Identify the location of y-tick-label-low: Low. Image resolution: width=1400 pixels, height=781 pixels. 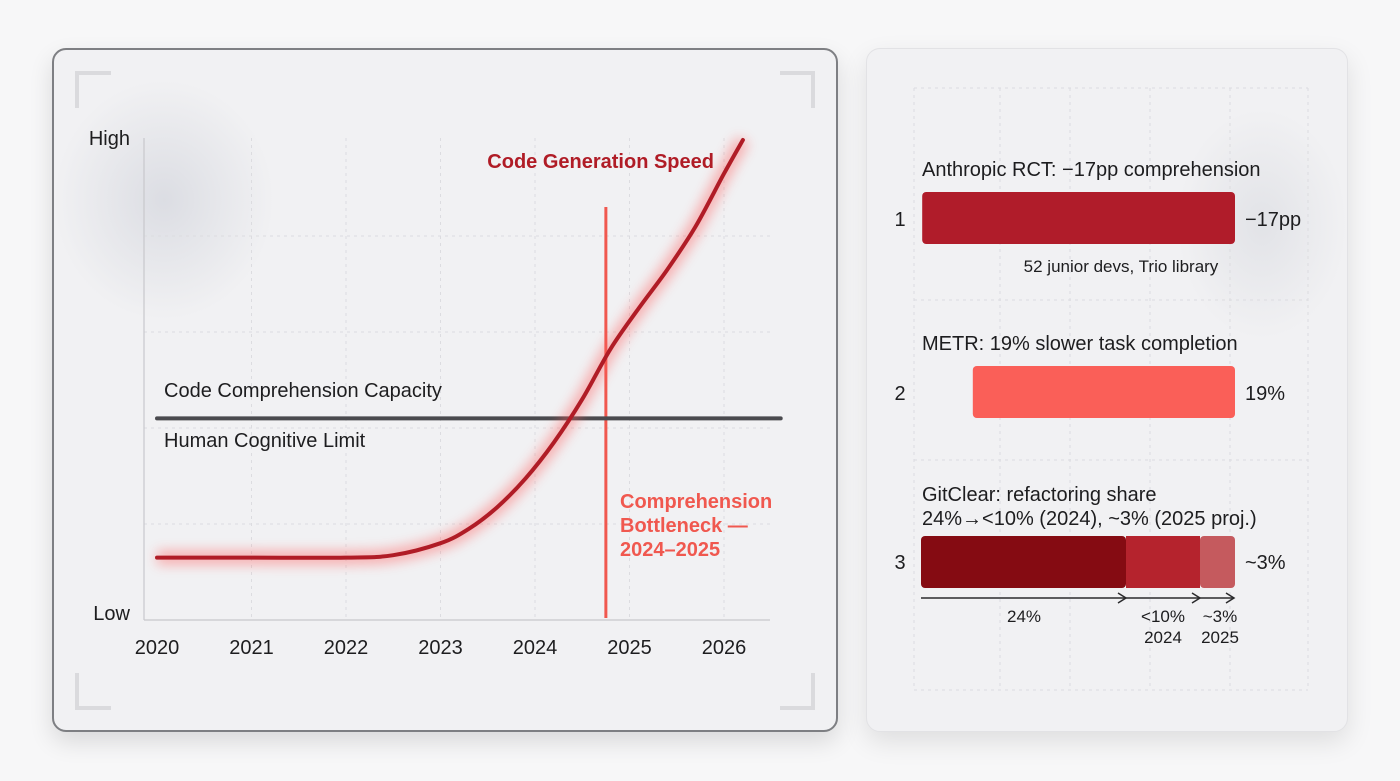
(111, 614).